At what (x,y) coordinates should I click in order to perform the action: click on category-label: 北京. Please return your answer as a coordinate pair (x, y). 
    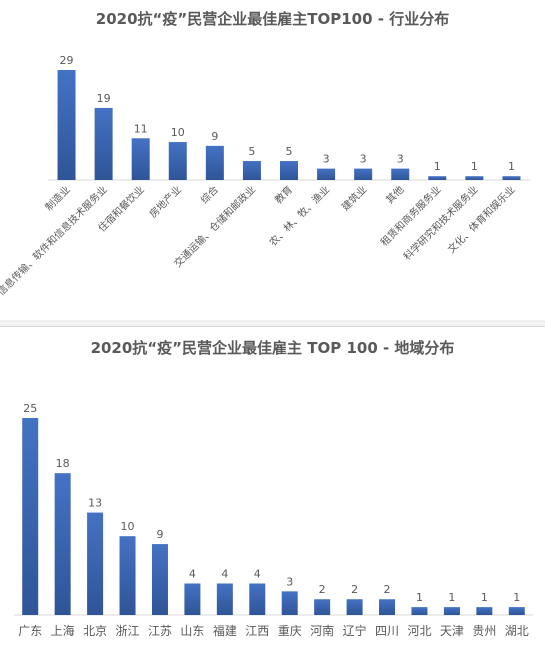
    Looking at the image, I should click on (95, 631).